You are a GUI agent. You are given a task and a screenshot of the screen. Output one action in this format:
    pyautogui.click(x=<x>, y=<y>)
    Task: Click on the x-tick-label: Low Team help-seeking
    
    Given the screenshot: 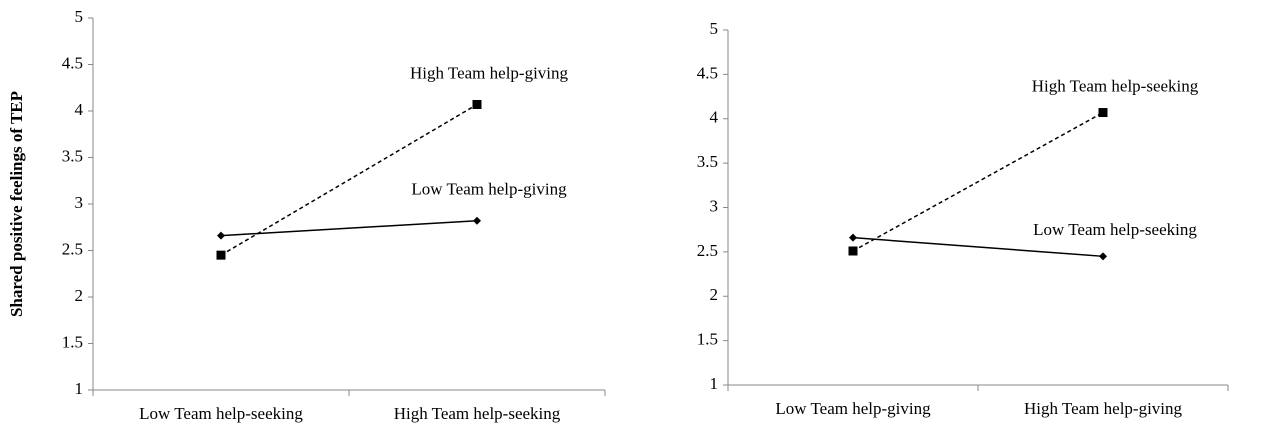 What is the action you would take?
    pyautogui.click(x=221, y=413)
    